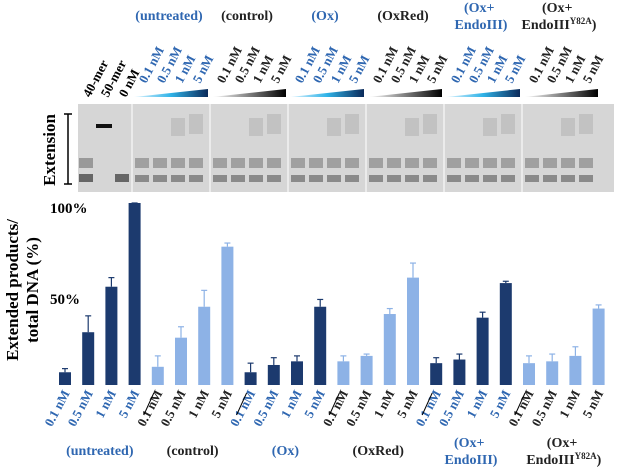 This screenshot has height=473, width=624. I want to click on y-tick-label: 50%, so click(65, 300).